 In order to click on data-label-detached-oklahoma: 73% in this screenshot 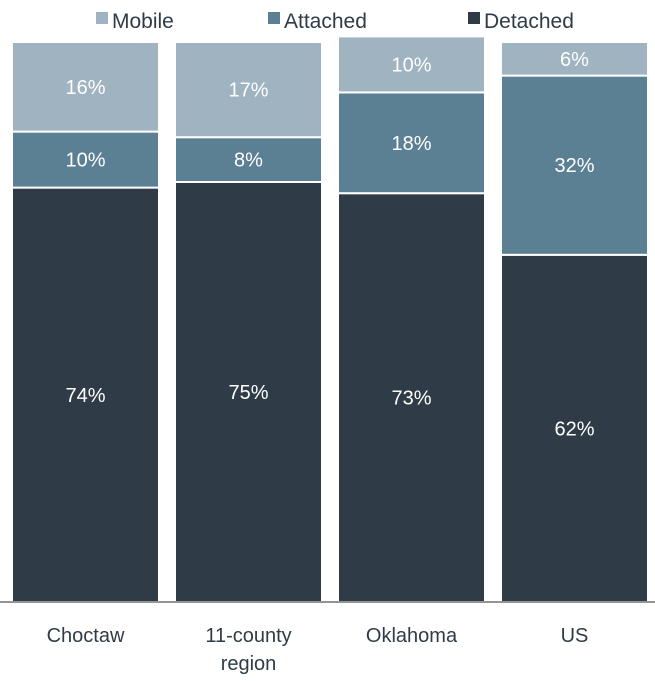, I will do `click(411, 399)`.